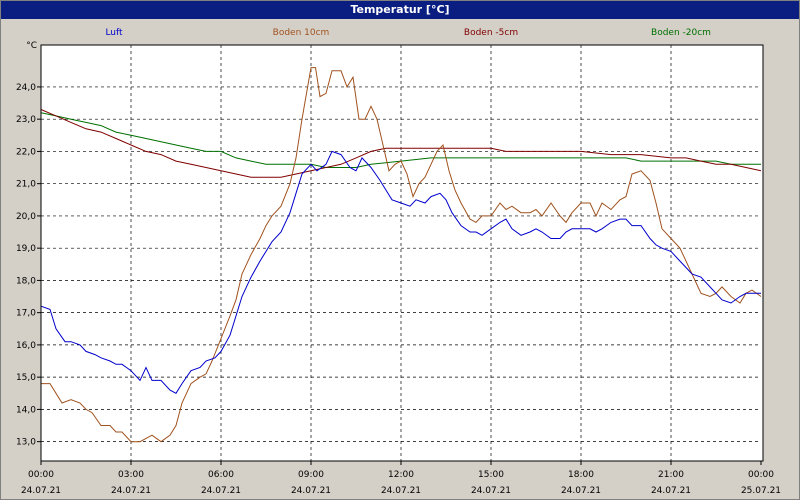  What do you see at coordinates (26, 217) in the screenshot?
I see `y-tick-label: 20,0` at bounding box center [26, 217].